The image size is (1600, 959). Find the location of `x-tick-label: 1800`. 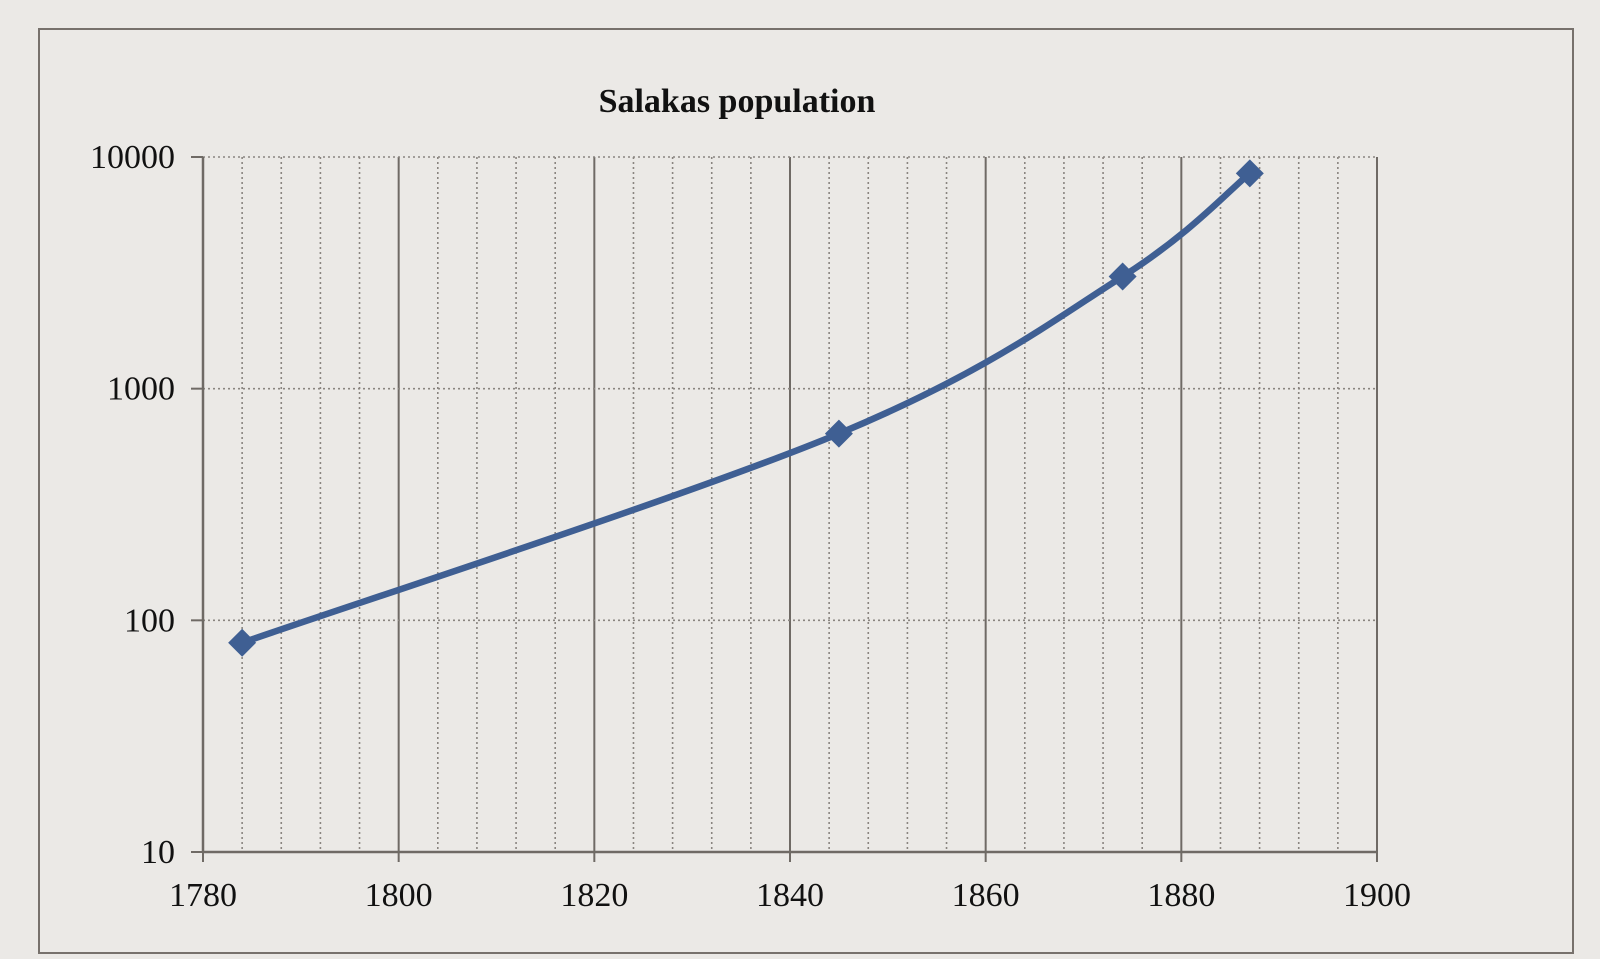

x-tick-label: 1800 is located at coordinates (399, 895).